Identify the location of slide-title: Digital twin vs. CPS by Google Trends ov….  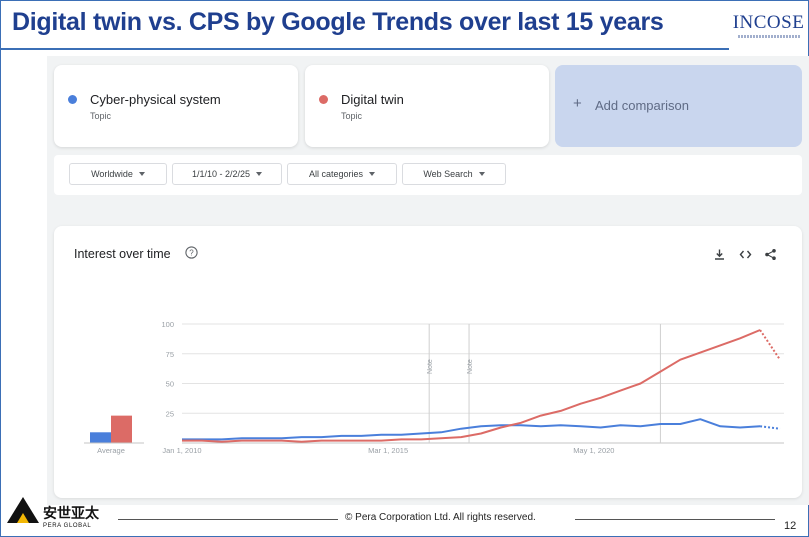
(338, 22).